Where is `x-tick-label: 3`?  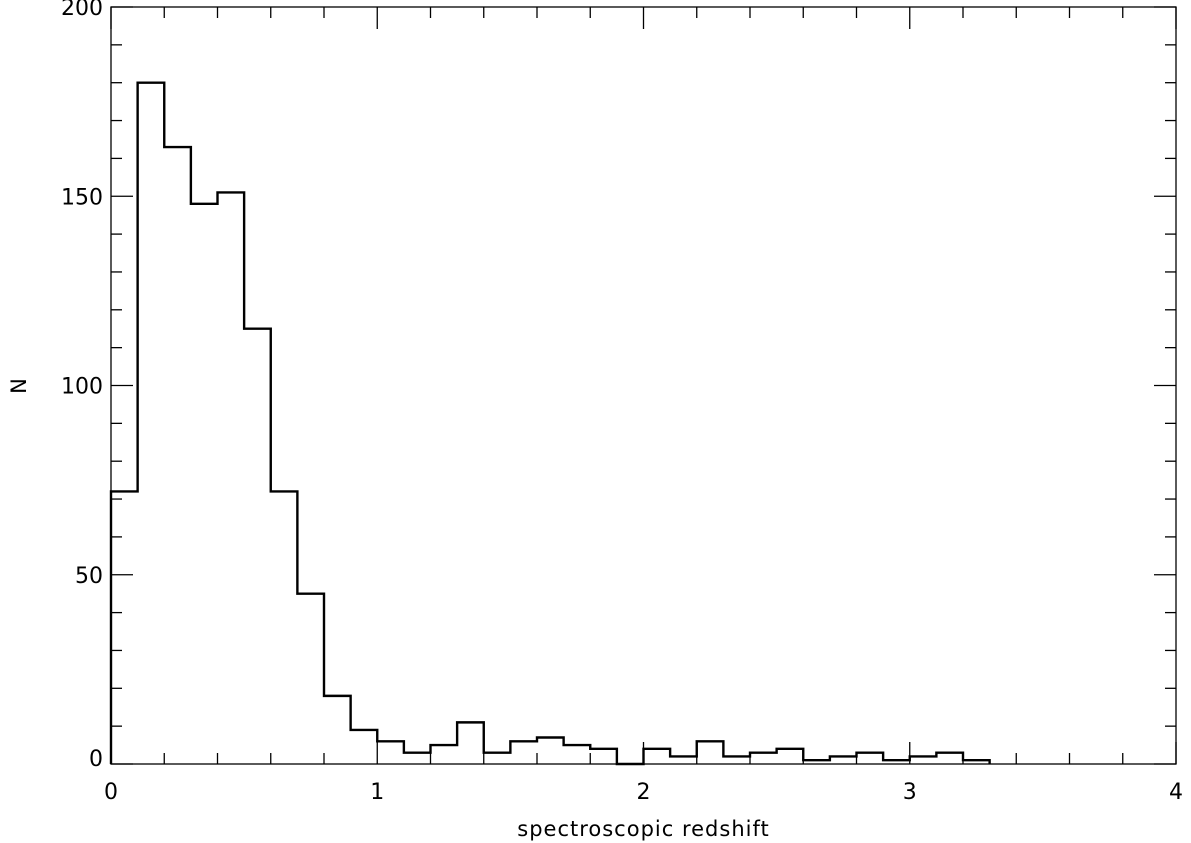
x-tick-label: 3 is located at coordinates (910, 792).